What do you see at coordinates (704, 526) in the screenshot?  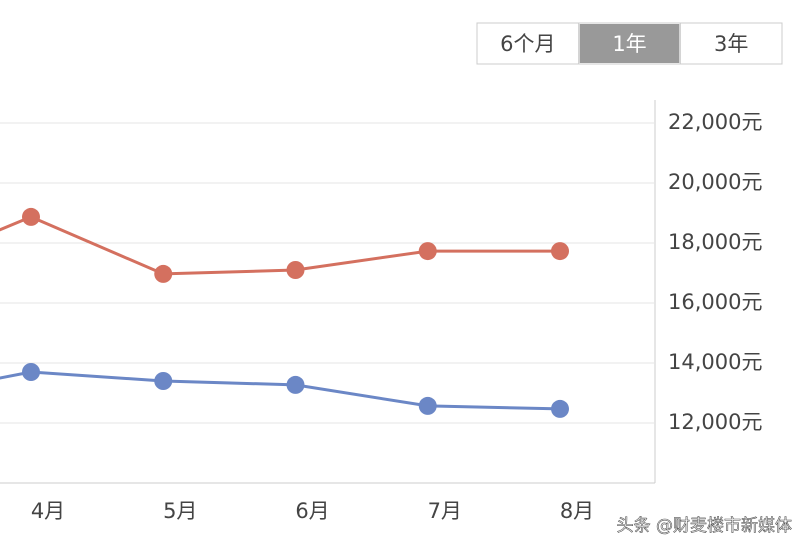 I see `watermark: 头条 @财麦楼市新媒体` at bounding box center [704, 526].